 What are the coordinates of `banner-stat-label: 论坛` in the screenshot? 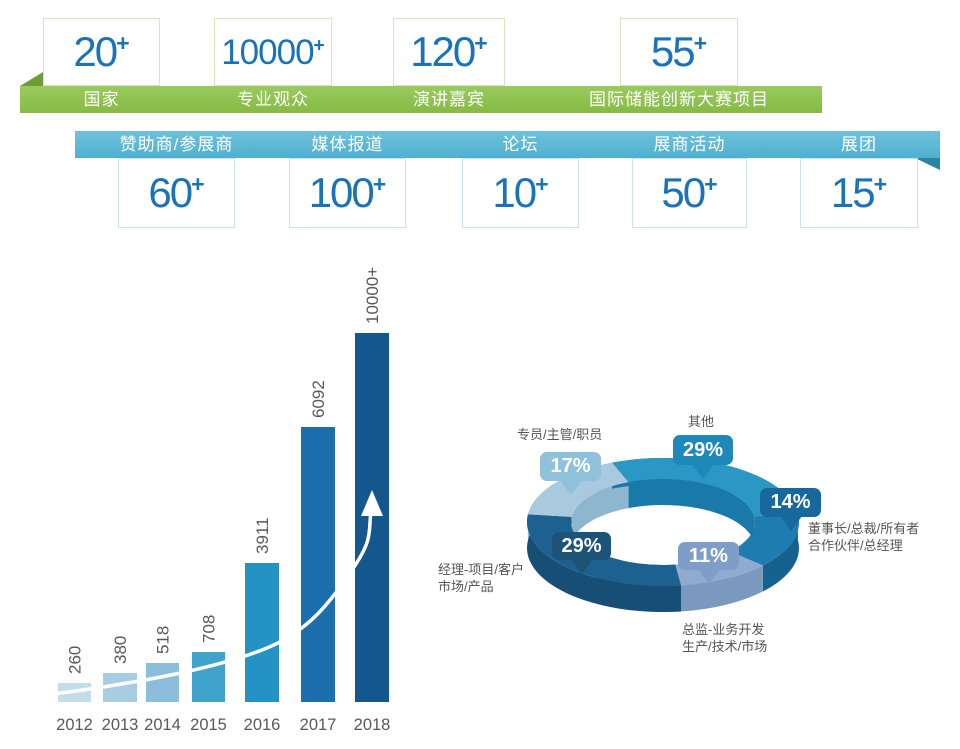 It's located at (520, 144).